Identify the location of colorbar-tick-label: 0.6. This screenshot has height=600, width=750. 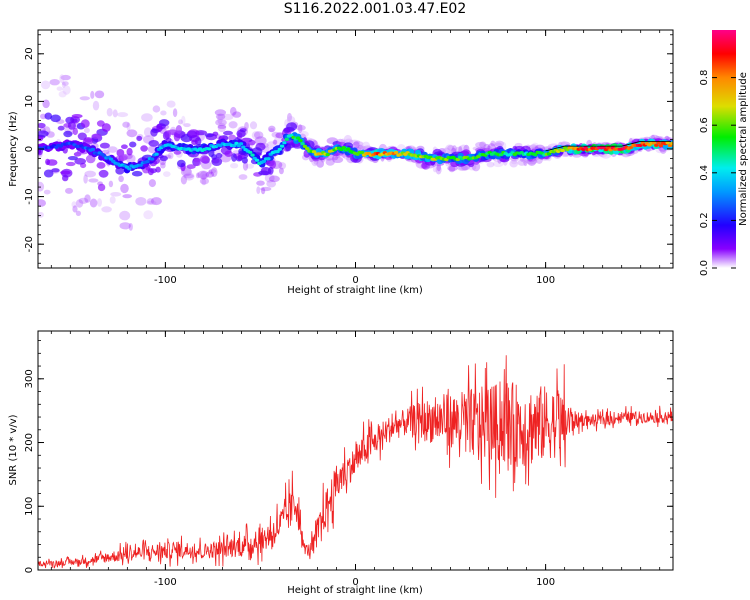
(704, 125).